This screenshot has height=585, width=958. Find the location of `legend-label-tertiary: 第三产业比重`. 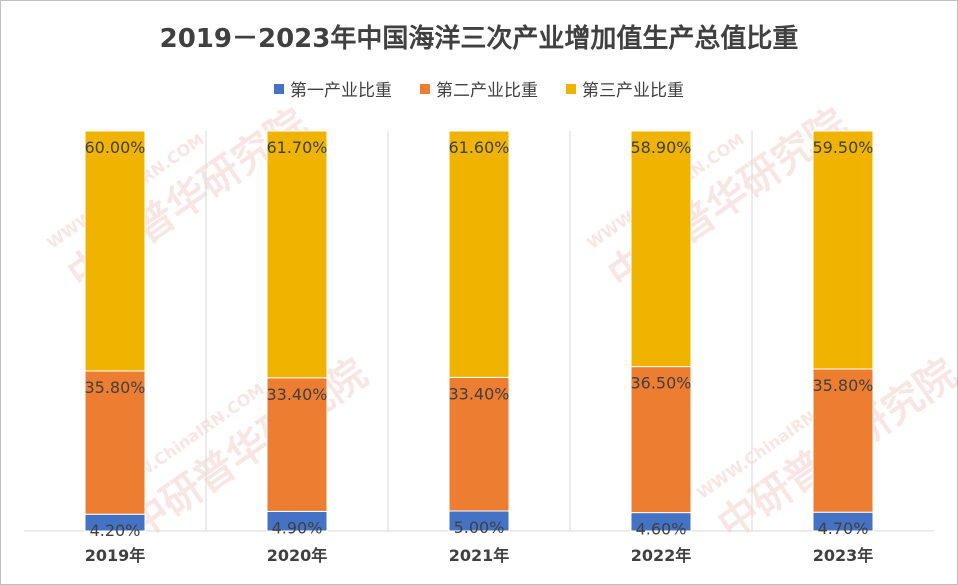

legend-label-tertiary: 第三产业比重 is located at coordinates (633, 91).